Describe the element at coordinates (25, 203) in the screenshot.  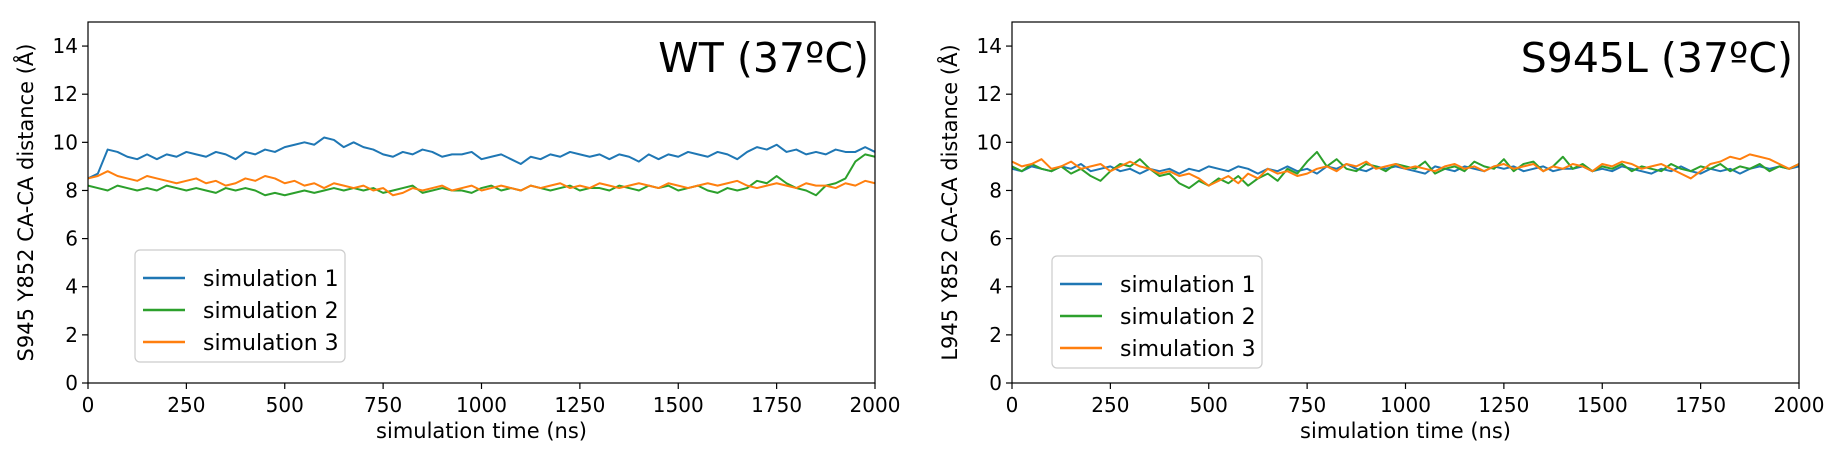
I see `y-axis-label: S945 Y852 CA-CA distance (Å)` at that location.